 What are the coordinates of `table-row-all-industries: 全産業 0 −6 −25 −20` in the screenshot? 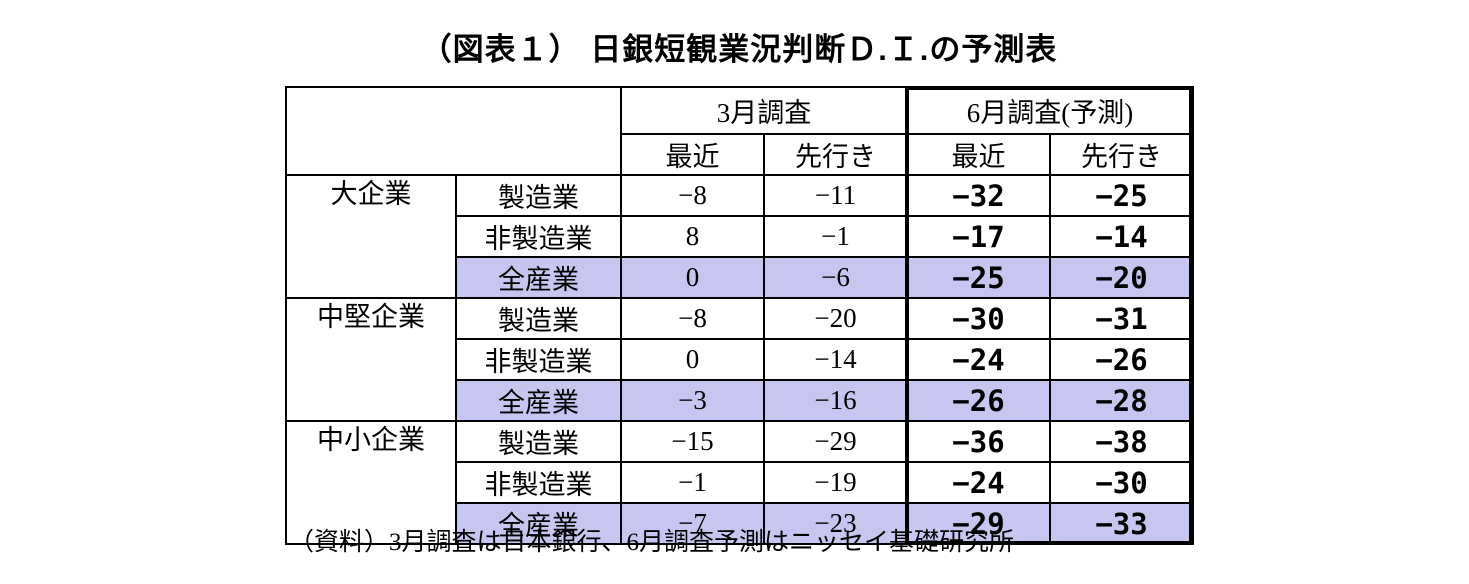 It's located at (740, 277).